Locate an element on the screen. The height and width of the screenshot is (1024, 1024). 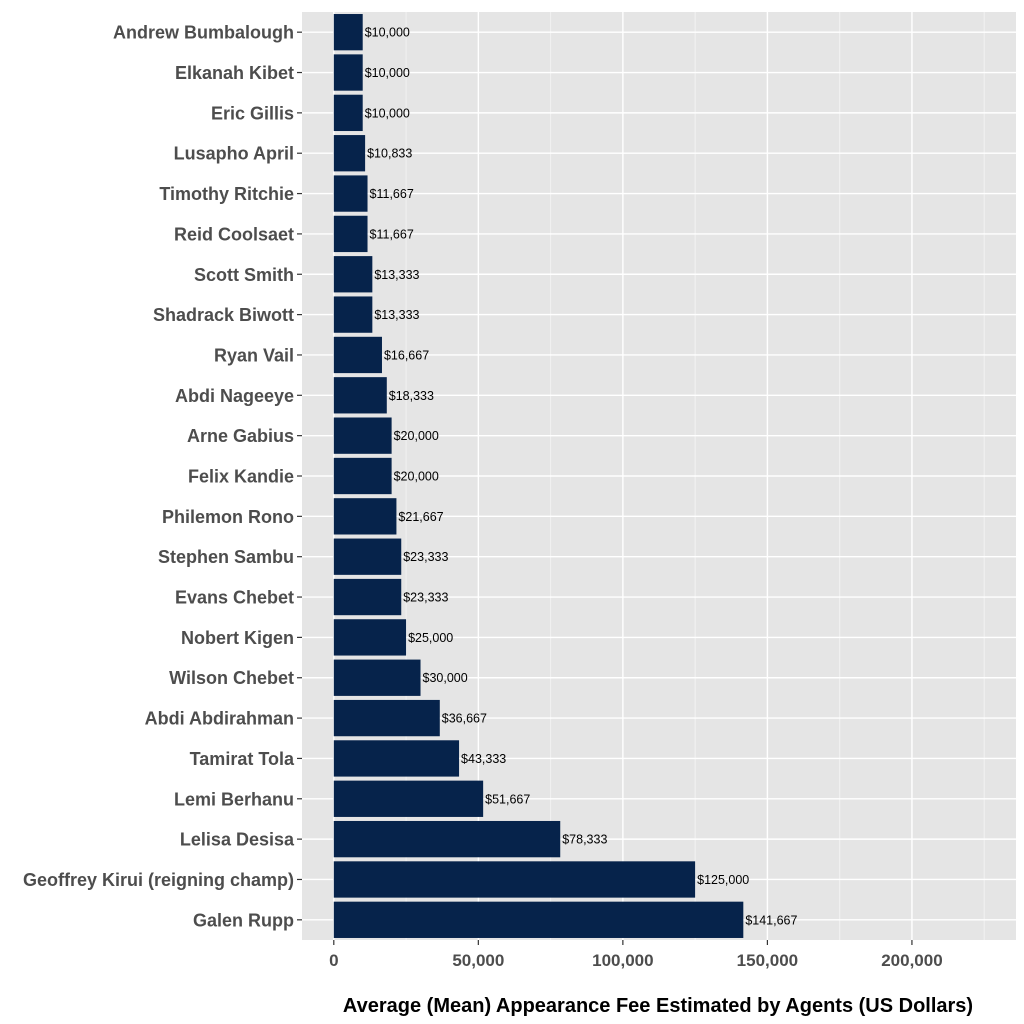
data-label: $10,833 is located at coordinates (389, 154).